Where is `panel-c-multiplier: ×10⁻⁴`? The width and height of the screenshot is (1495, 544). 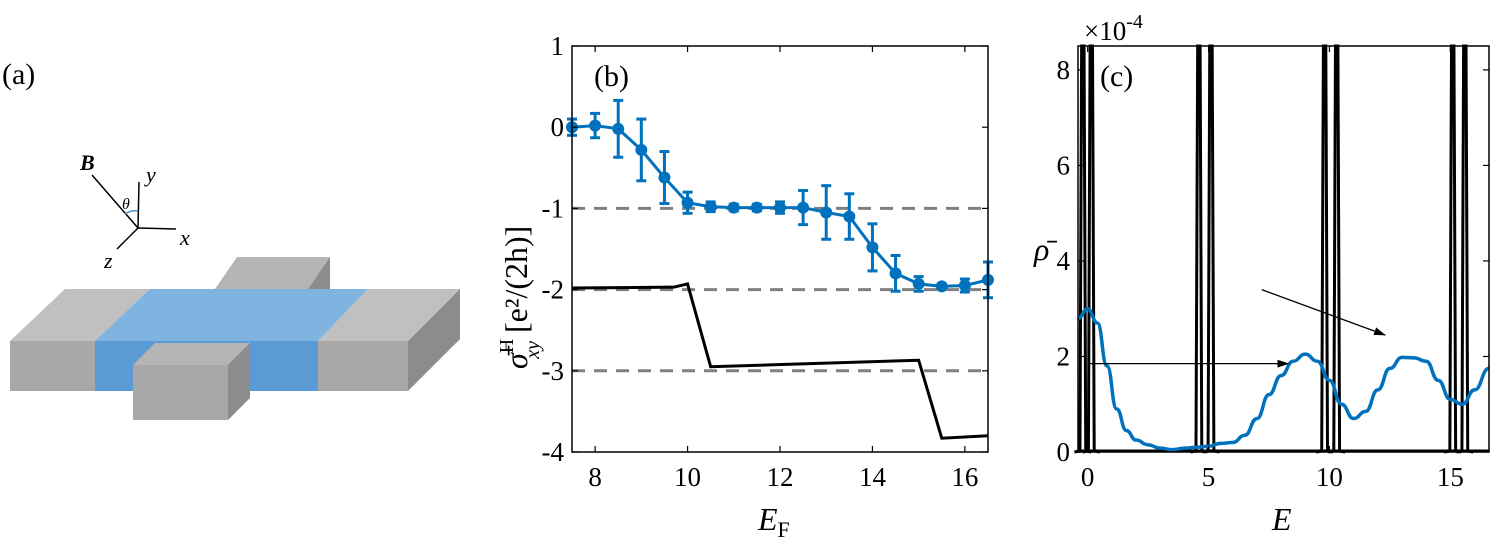 panel-c-multiplier: ×10⁻⁴ is located at coordinates (1113, 28).